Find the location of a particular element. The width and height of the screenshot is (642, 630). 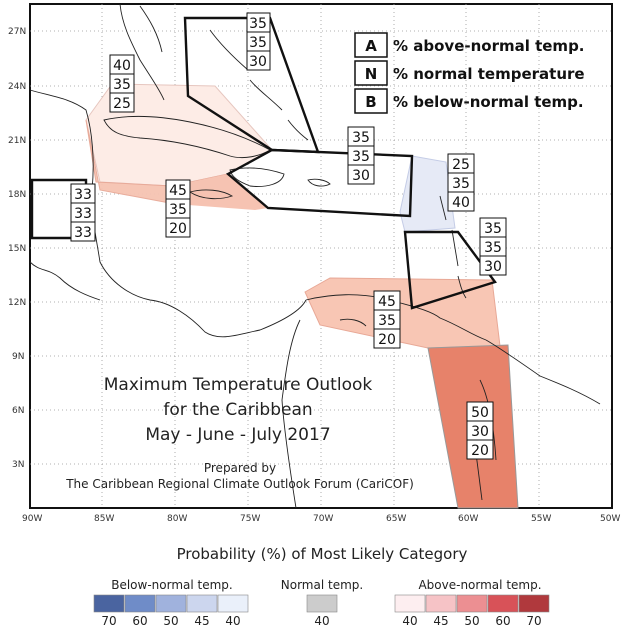

legend-swatch-normal is located at coordinates (322, 603).